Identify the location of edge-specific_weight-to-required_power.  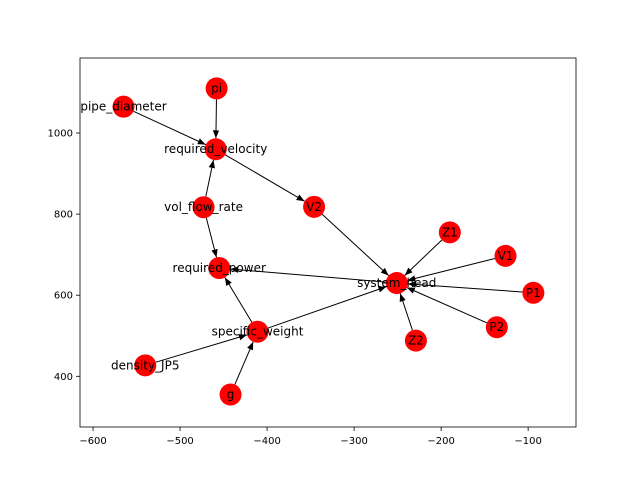
(238, 300).